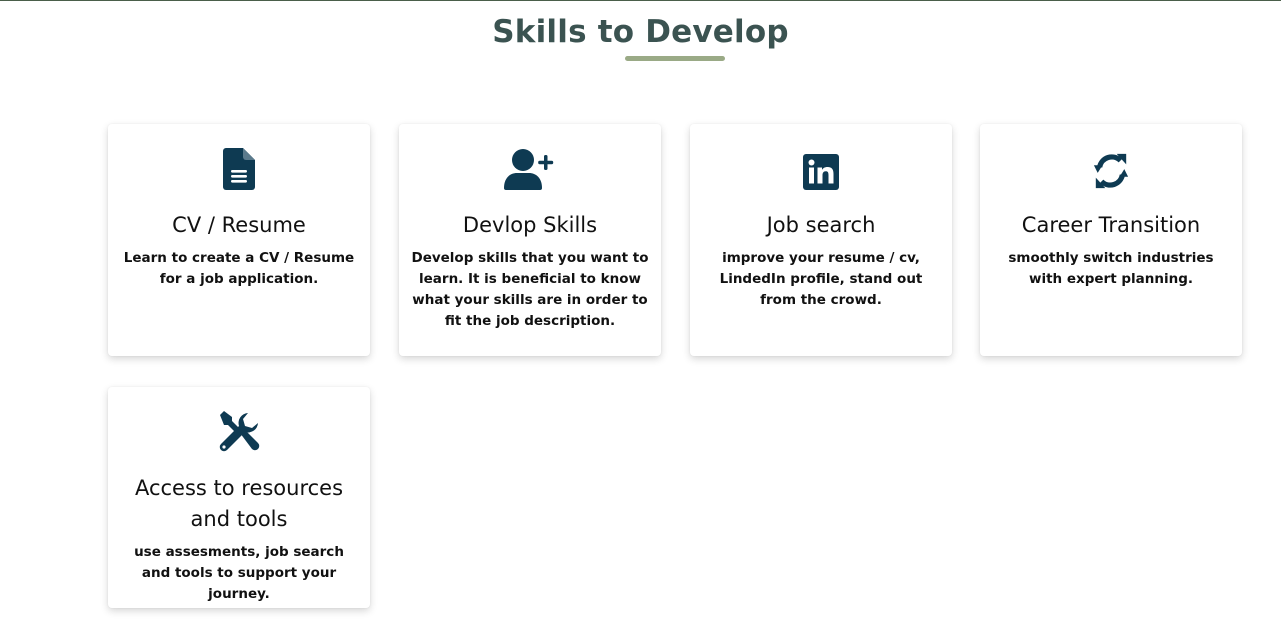  Describe the element at coordinates (239, 432) in the screenshot. I see `tools-icon` at that location.